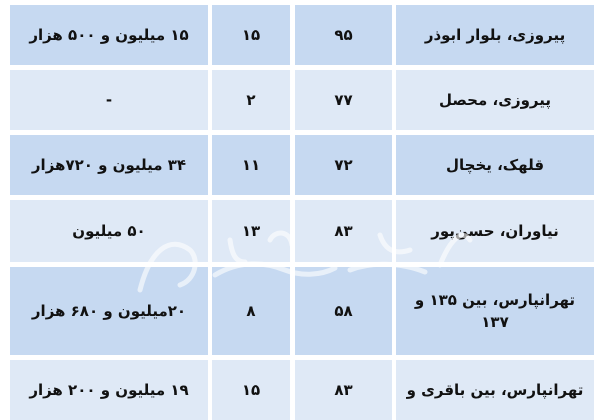 This screenshot has width=600, height=420. What do you see at coordinates (495, 165) in the screenshot?
I see `location-cell: قلهک، یخچال` at bounding box center [495, 165].